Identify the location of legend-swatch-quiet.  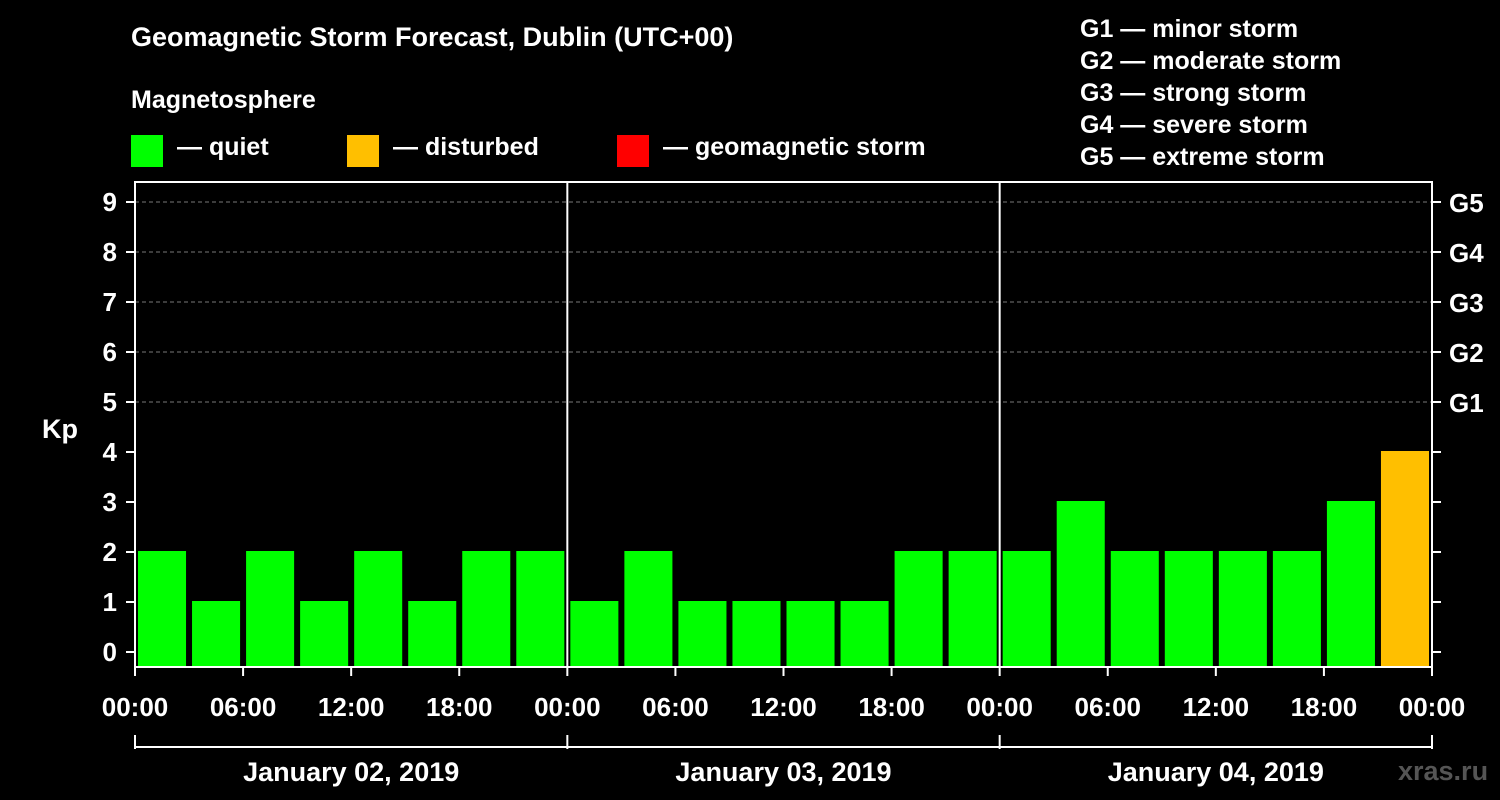
(147, 151).